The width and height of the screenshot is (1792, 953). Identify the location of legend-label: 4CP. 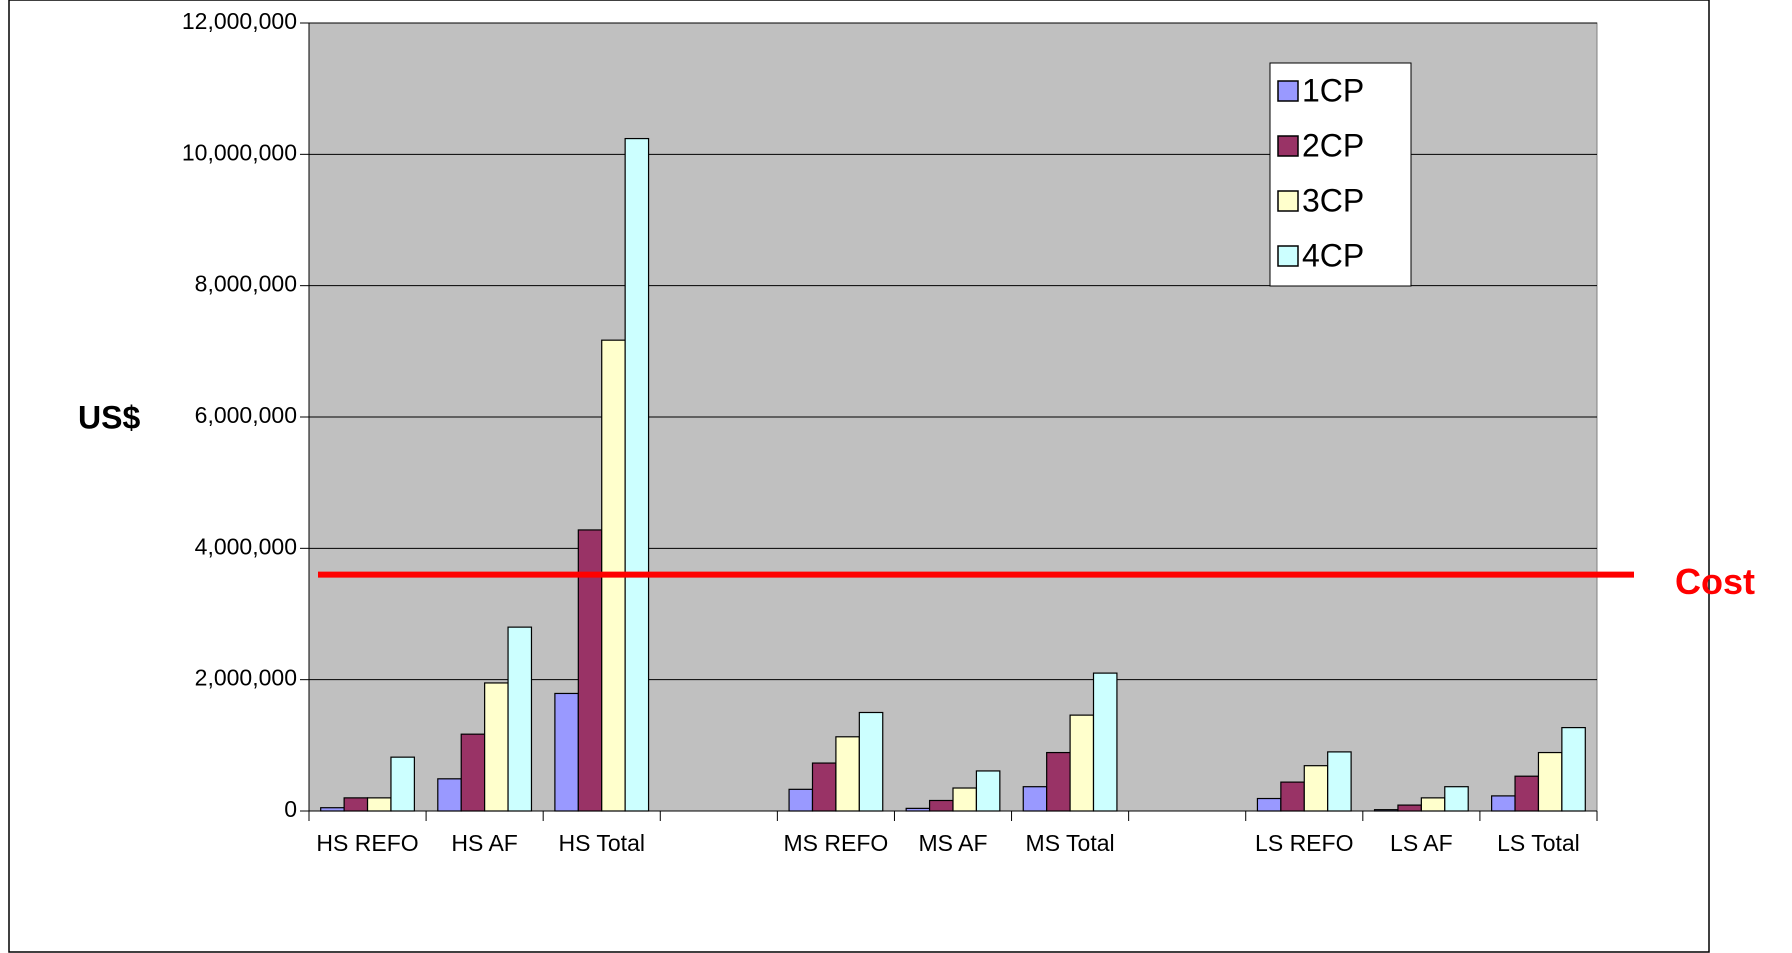
(1333, 255).